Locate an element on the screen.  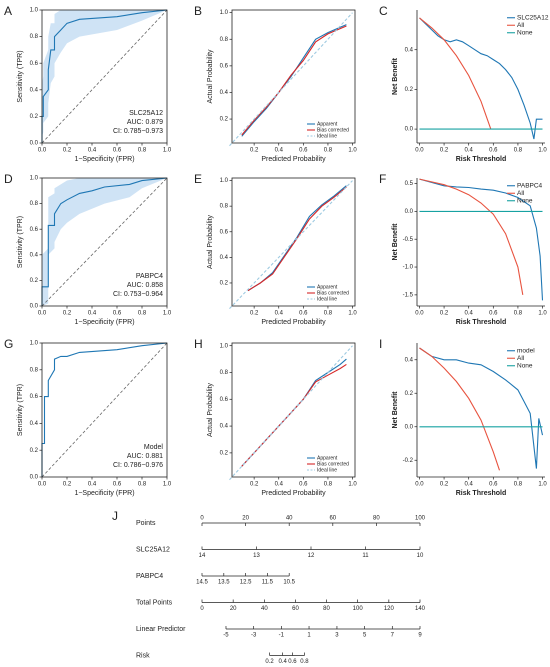
ci-band is located at coordinates (104, 76).